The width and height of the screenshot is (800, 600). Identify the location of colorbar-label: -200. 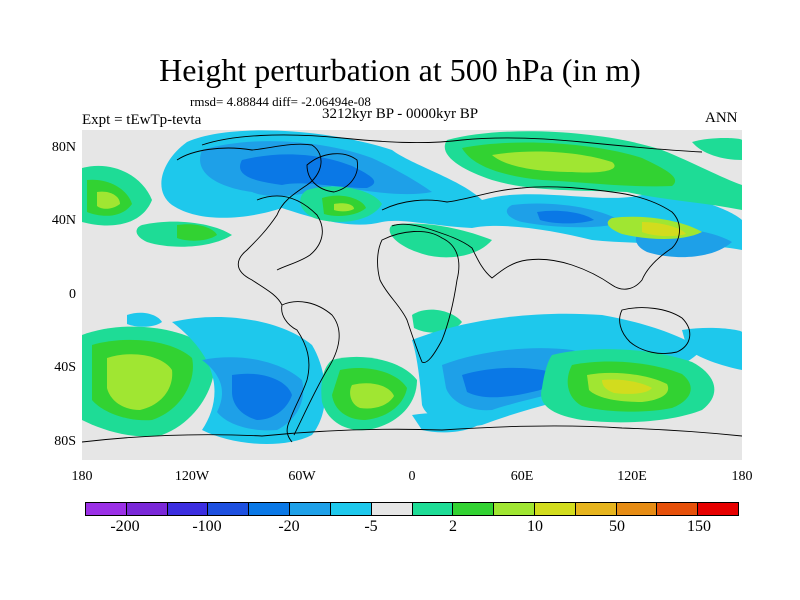
(125, 526).